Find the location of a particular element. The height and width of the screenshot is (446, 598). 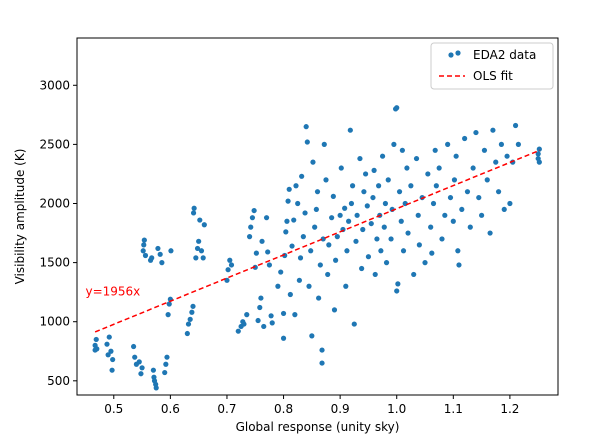

y-tick-label: 1500 is located at coordinates (54, 263).